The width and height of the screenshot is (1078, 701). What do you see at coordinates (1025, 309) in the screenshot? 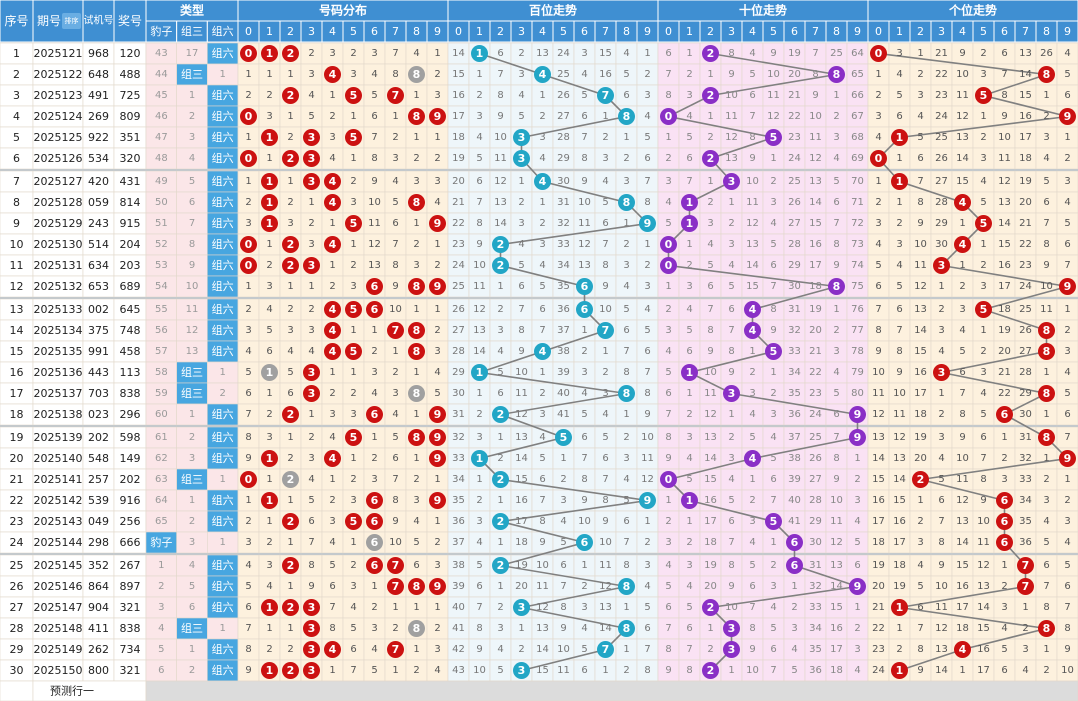
I see `miss-count: 25` at bounding box center [1025, 309].